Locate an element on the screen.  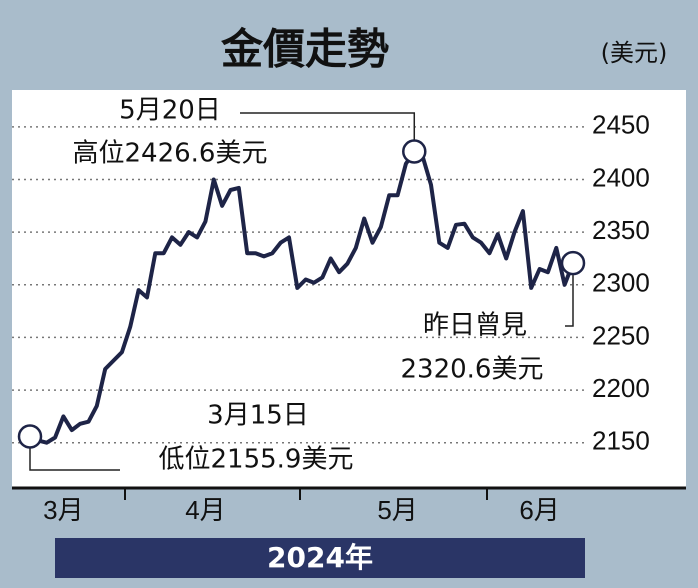
x-axis-title: 2024年 is located at coordinates (320, 557).